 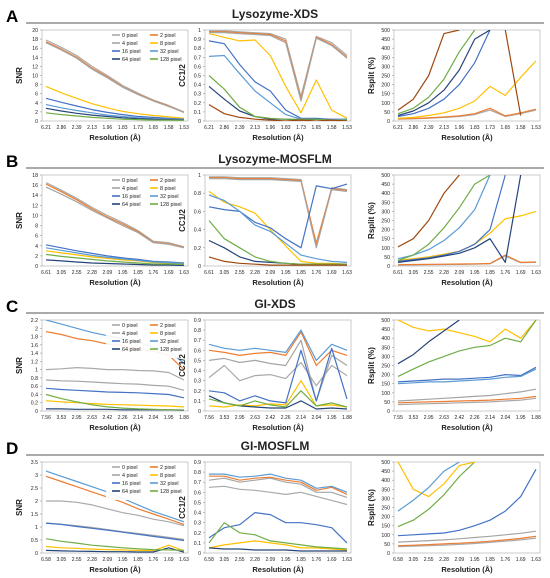 What do you see at coordinates (385, 222) in the screenshot?
I see `y-tick-label: 250` at bounding box center [385, 222].